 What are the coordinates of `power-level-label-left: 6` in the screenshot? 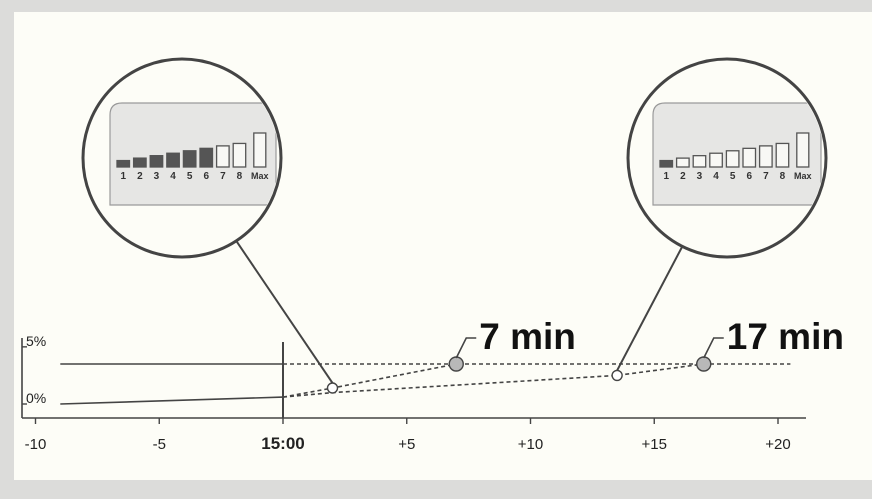 It's located at (206, 176).